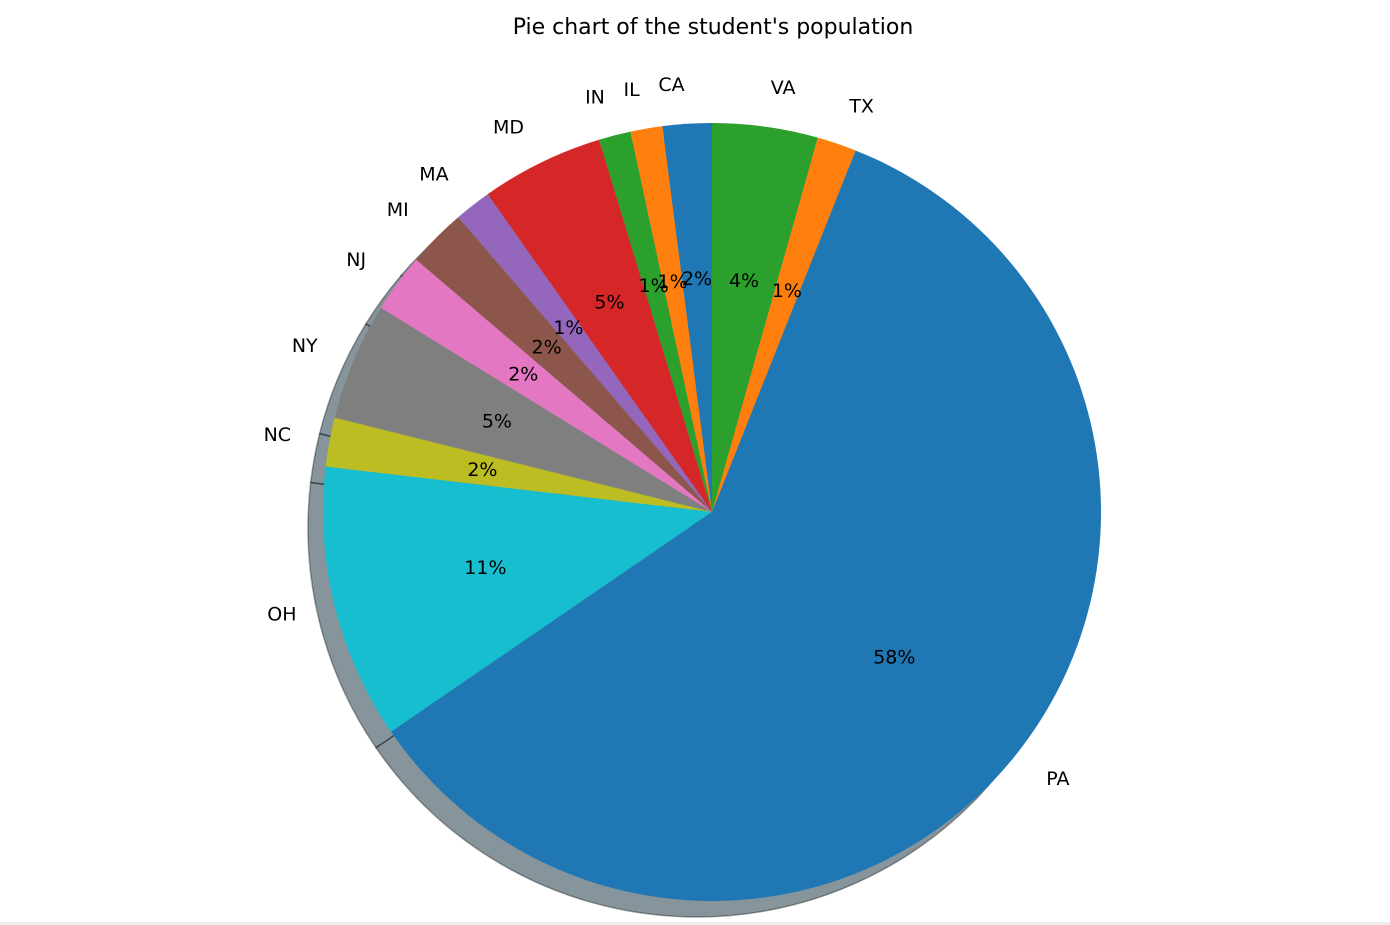 Image resolution: width=1390 pixels, height=925 pixels. I want to click on slice-percent-nj: 2%, so click(523, 375).